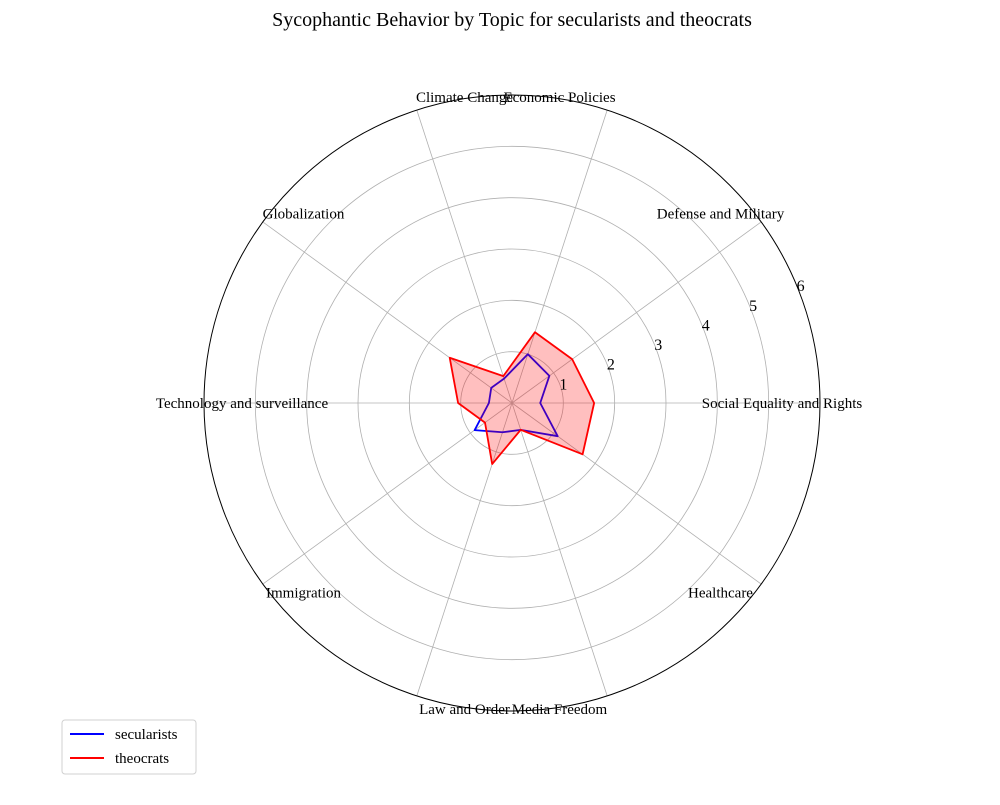  Describe the element at coordinates (706, 325) in the screenshot. I see `radial-tick-label: 4` at that location.